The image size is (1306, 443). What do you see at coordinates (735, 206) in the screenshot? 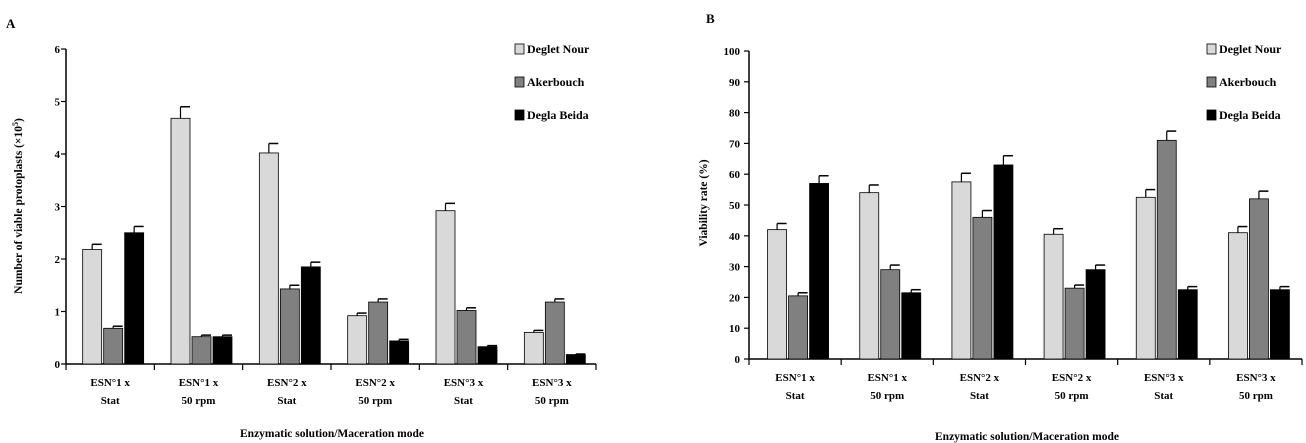
I see `y-tick-label: 50` at bounding box center [735, 206].